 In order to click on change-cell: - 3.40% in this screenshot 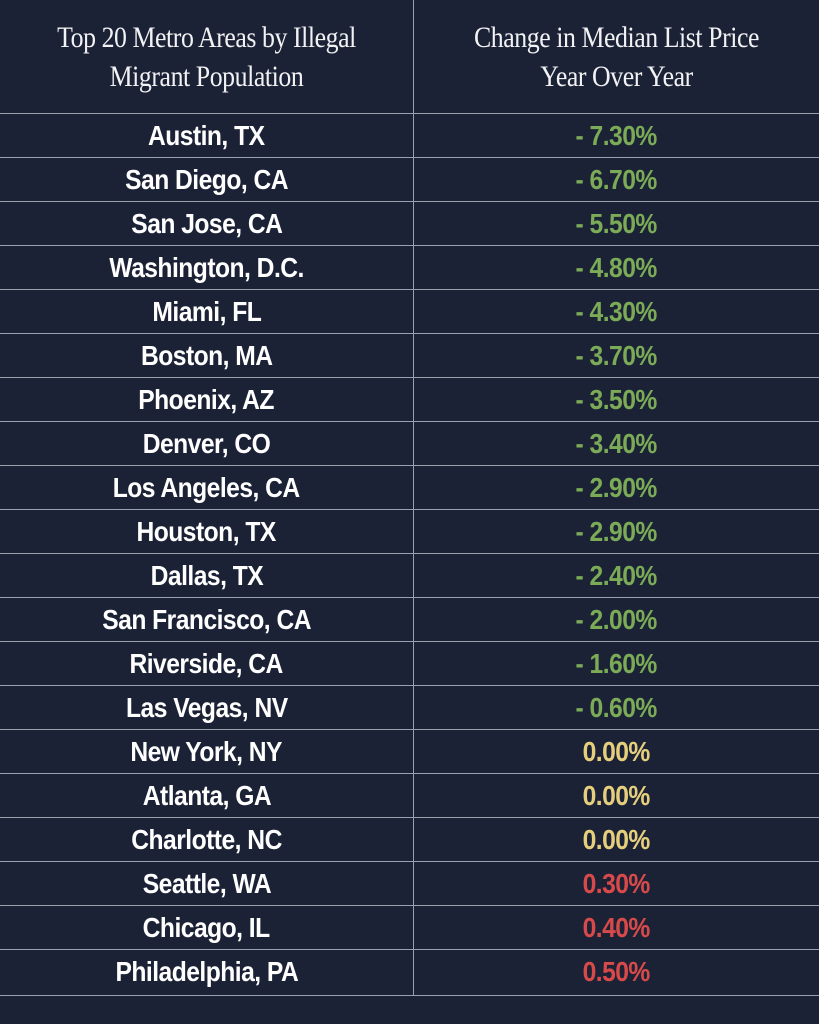, I will do `click(616, 443)`.